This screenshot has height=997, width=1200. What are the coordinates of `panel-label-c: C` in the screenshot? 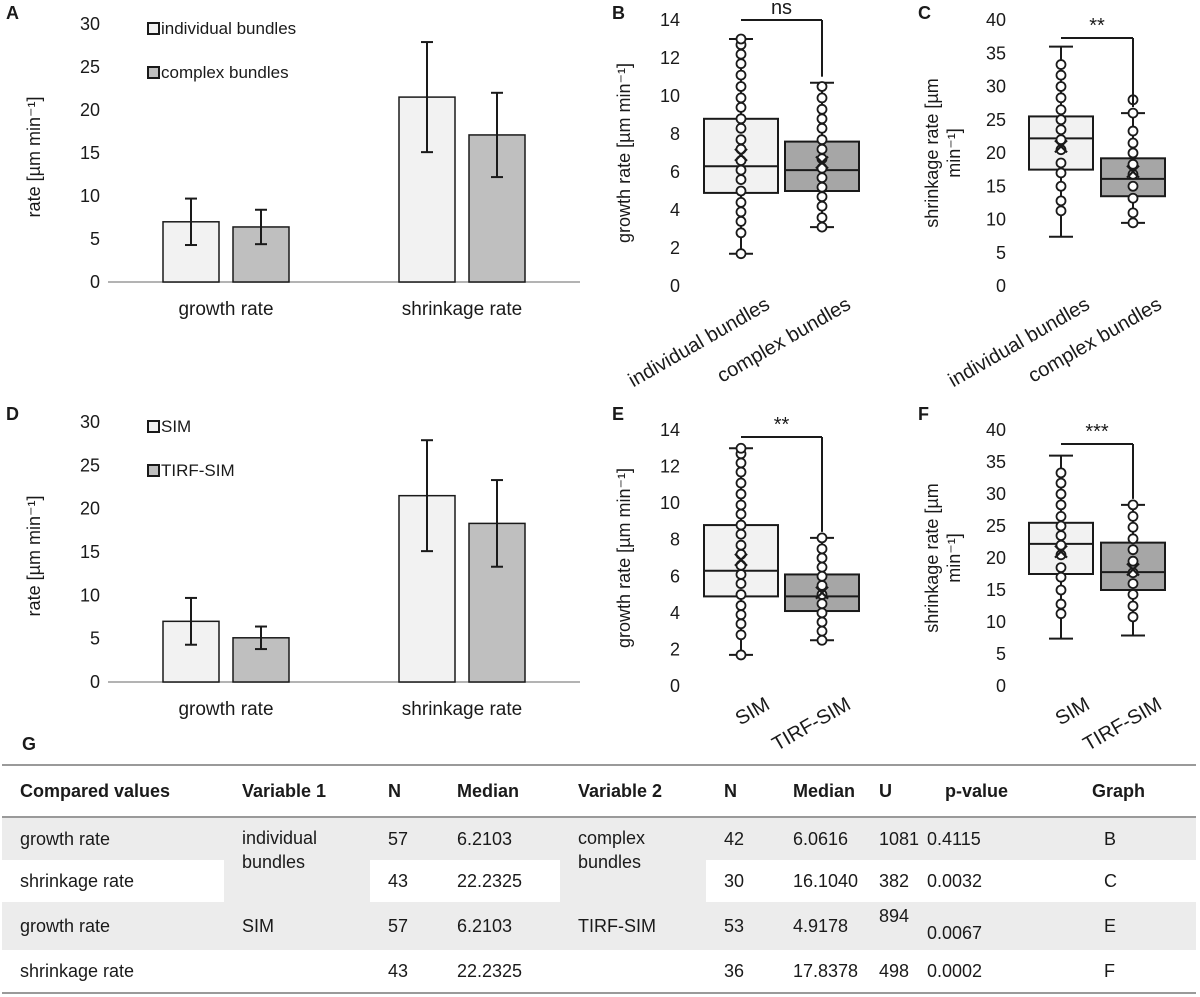 It's located at (924, 13).